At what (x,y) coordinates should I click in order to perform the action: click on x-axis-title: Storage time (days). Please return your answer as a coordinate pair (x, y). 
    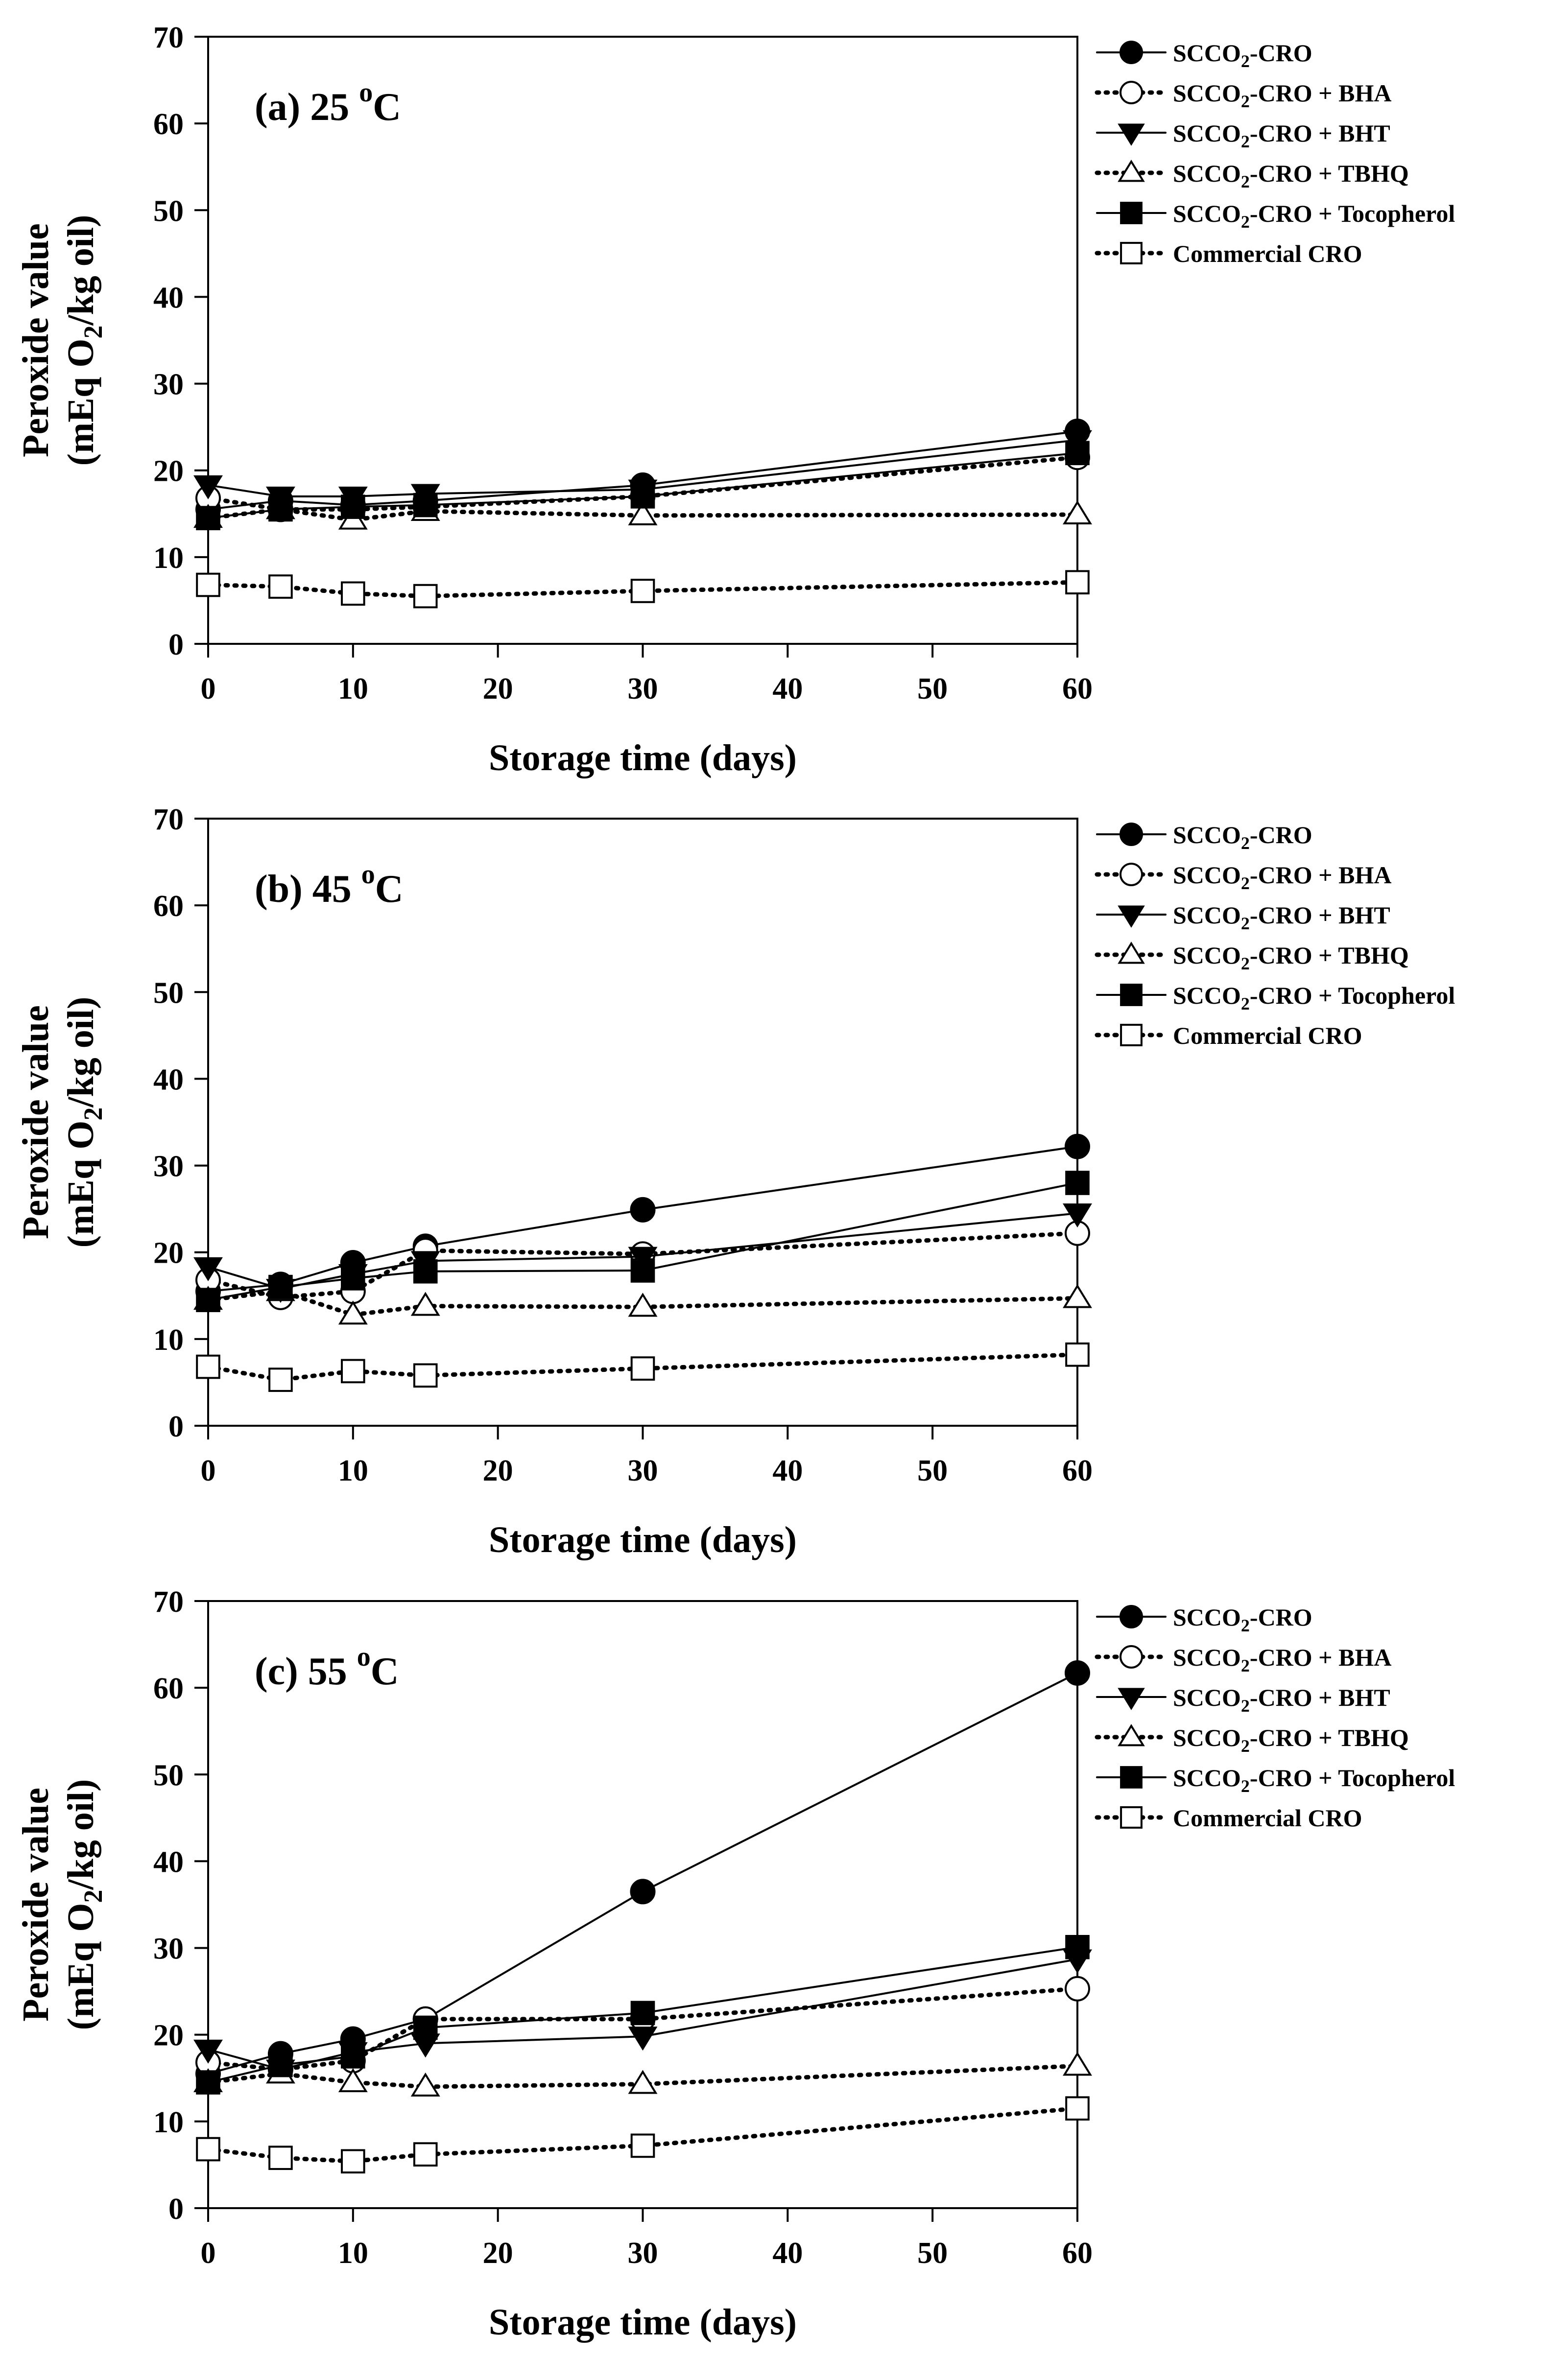
    Looking at the image, I should click on (643, 2322).